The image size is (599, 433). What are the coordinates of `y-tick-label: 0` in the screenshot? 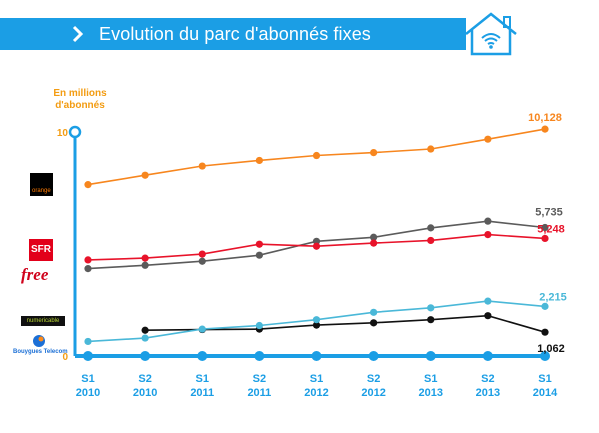 It's located at (65, 357).